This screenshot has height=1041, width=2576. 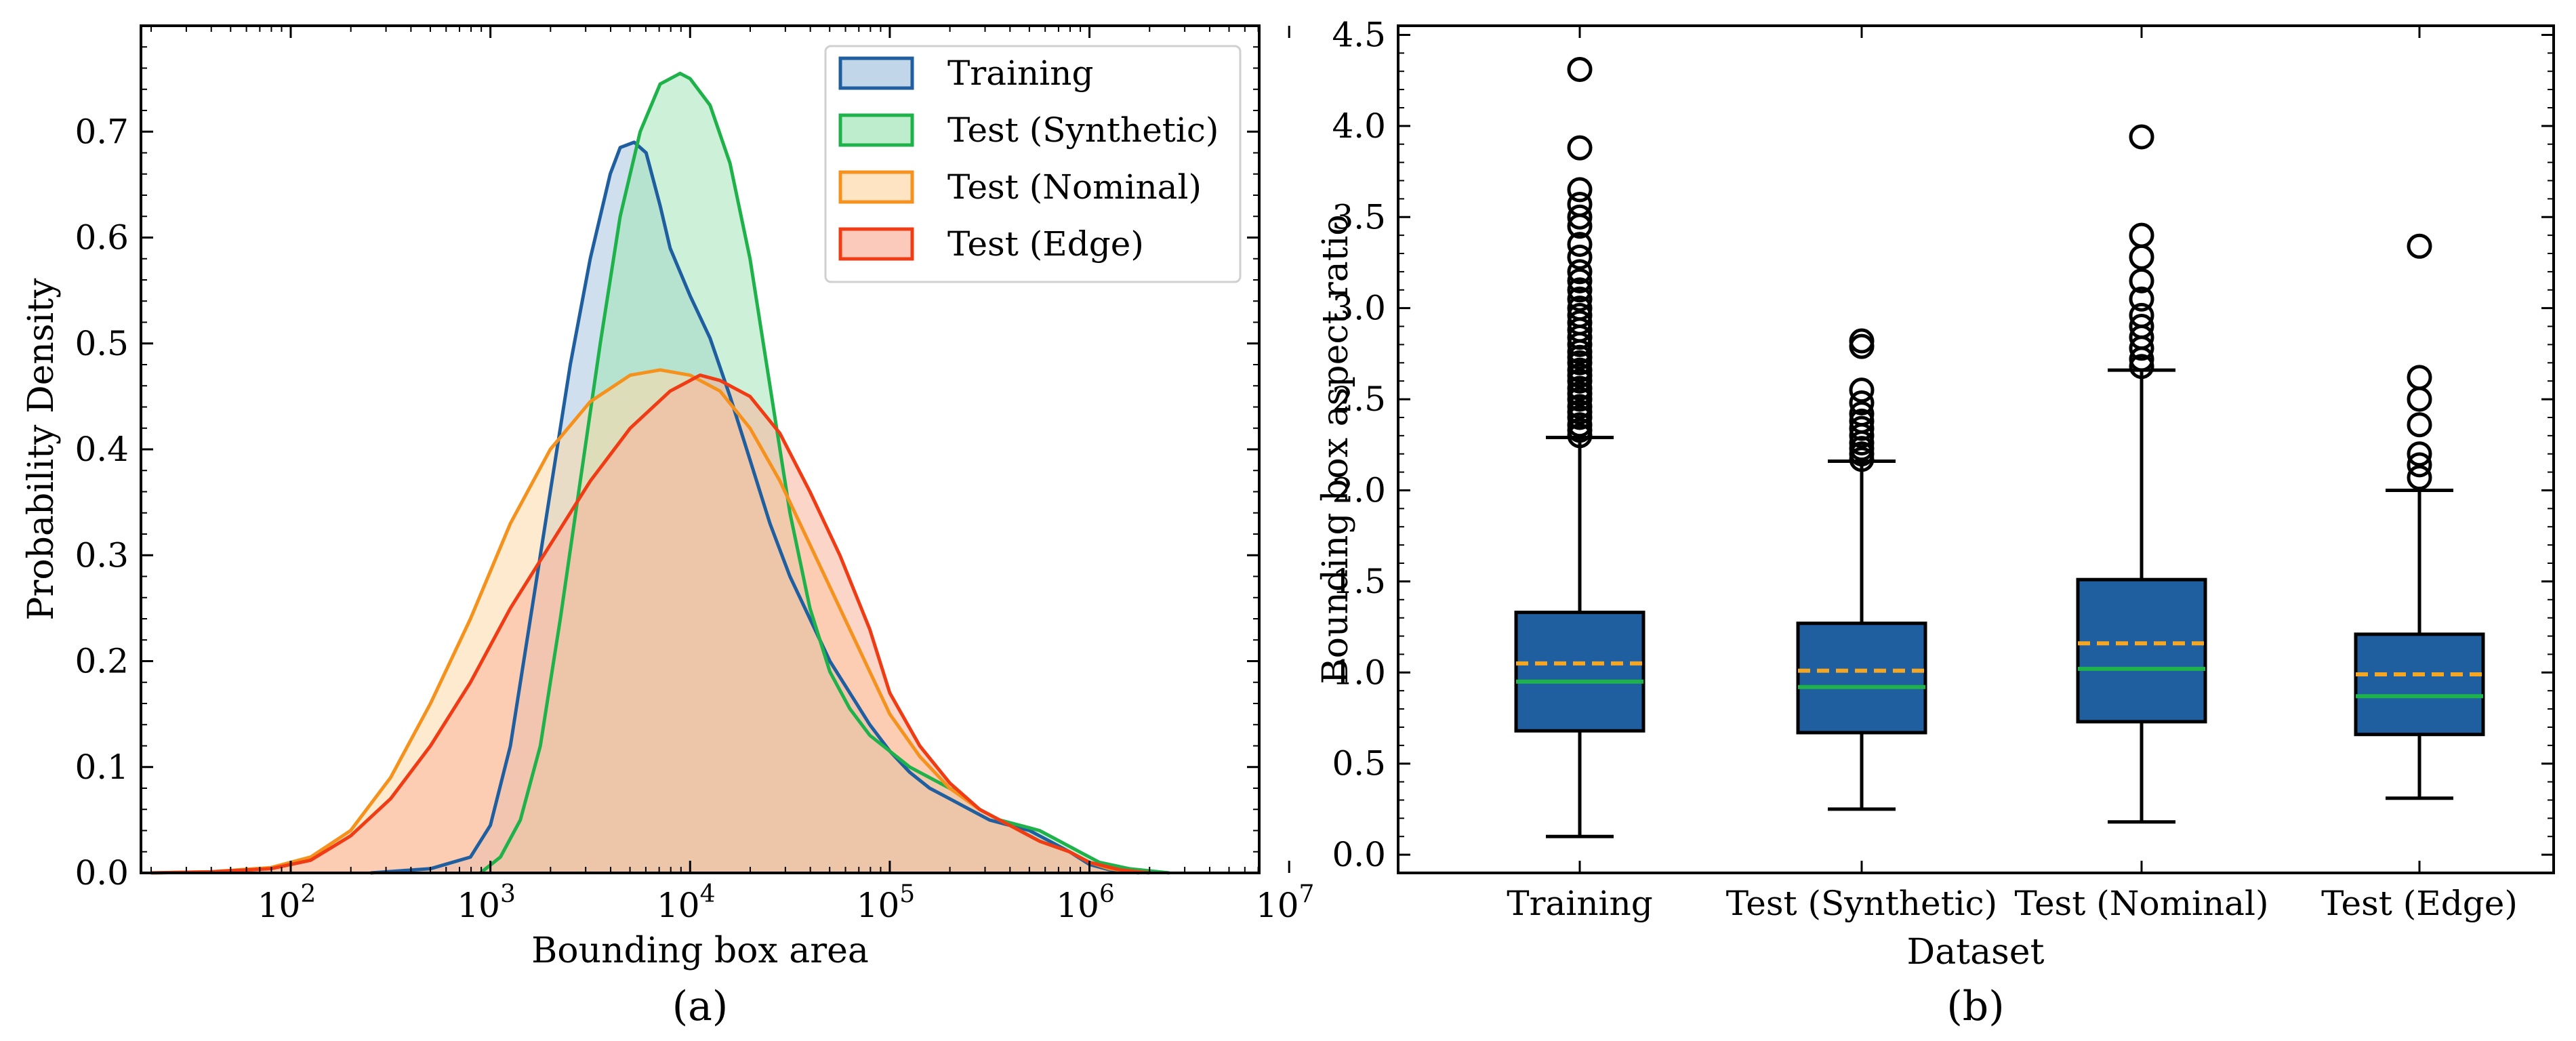 I want to click on box-training, so click(x=1580, y=672).